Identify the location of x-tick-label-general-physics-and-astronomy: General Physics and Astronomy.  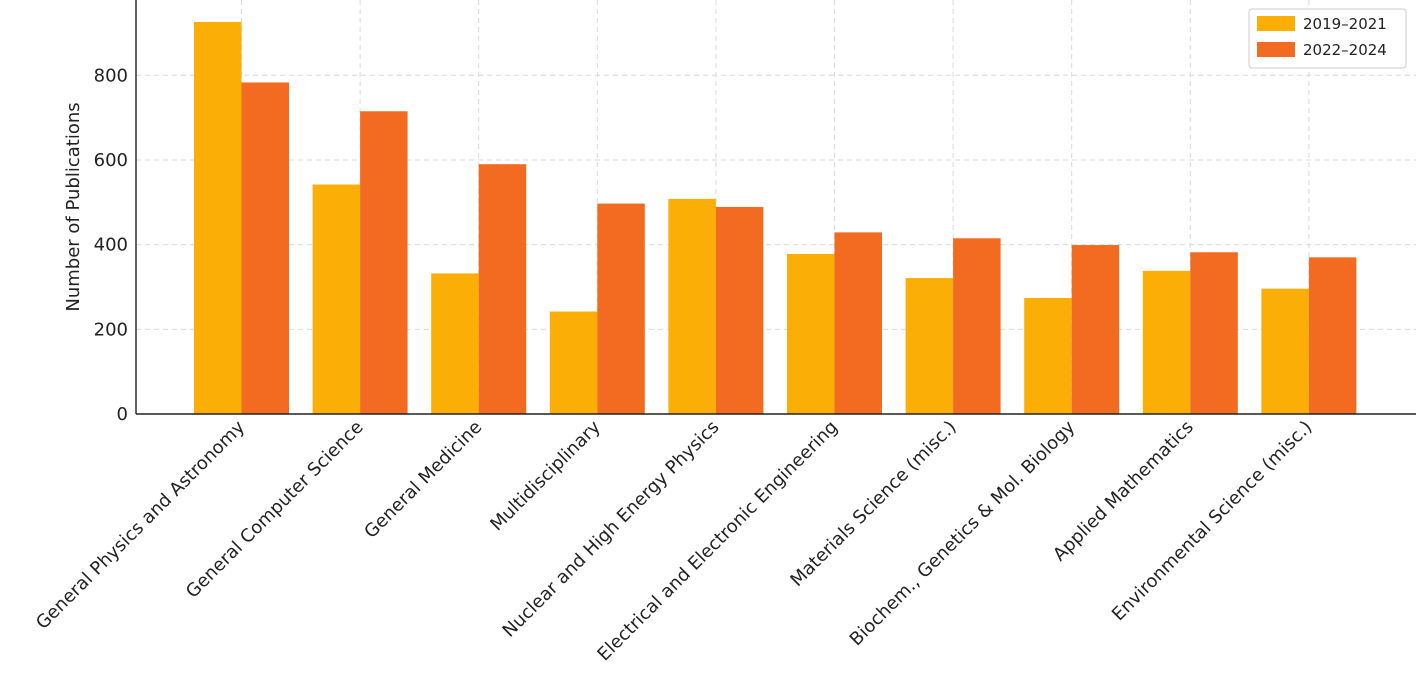
(140, 524).